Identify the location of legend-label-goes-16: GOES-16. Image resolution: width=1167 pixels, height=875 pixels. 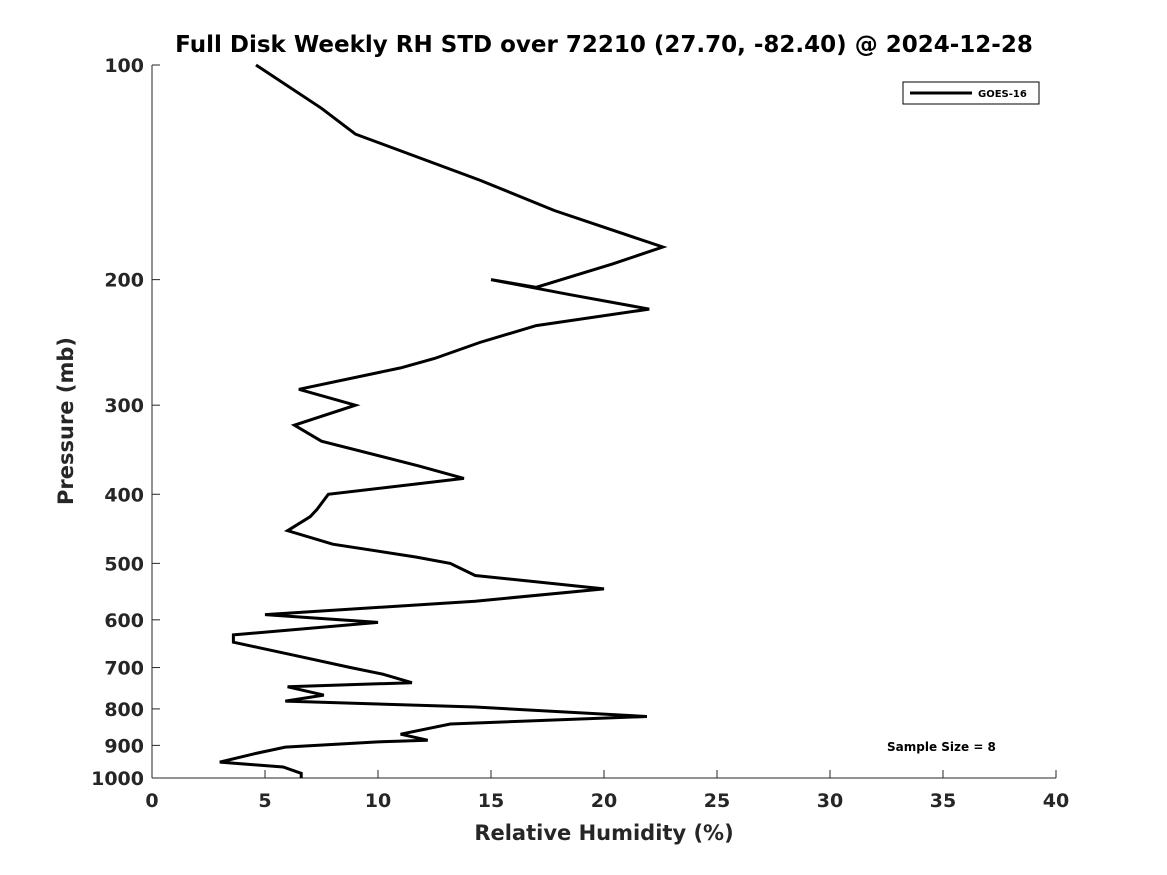
(1002, 94).